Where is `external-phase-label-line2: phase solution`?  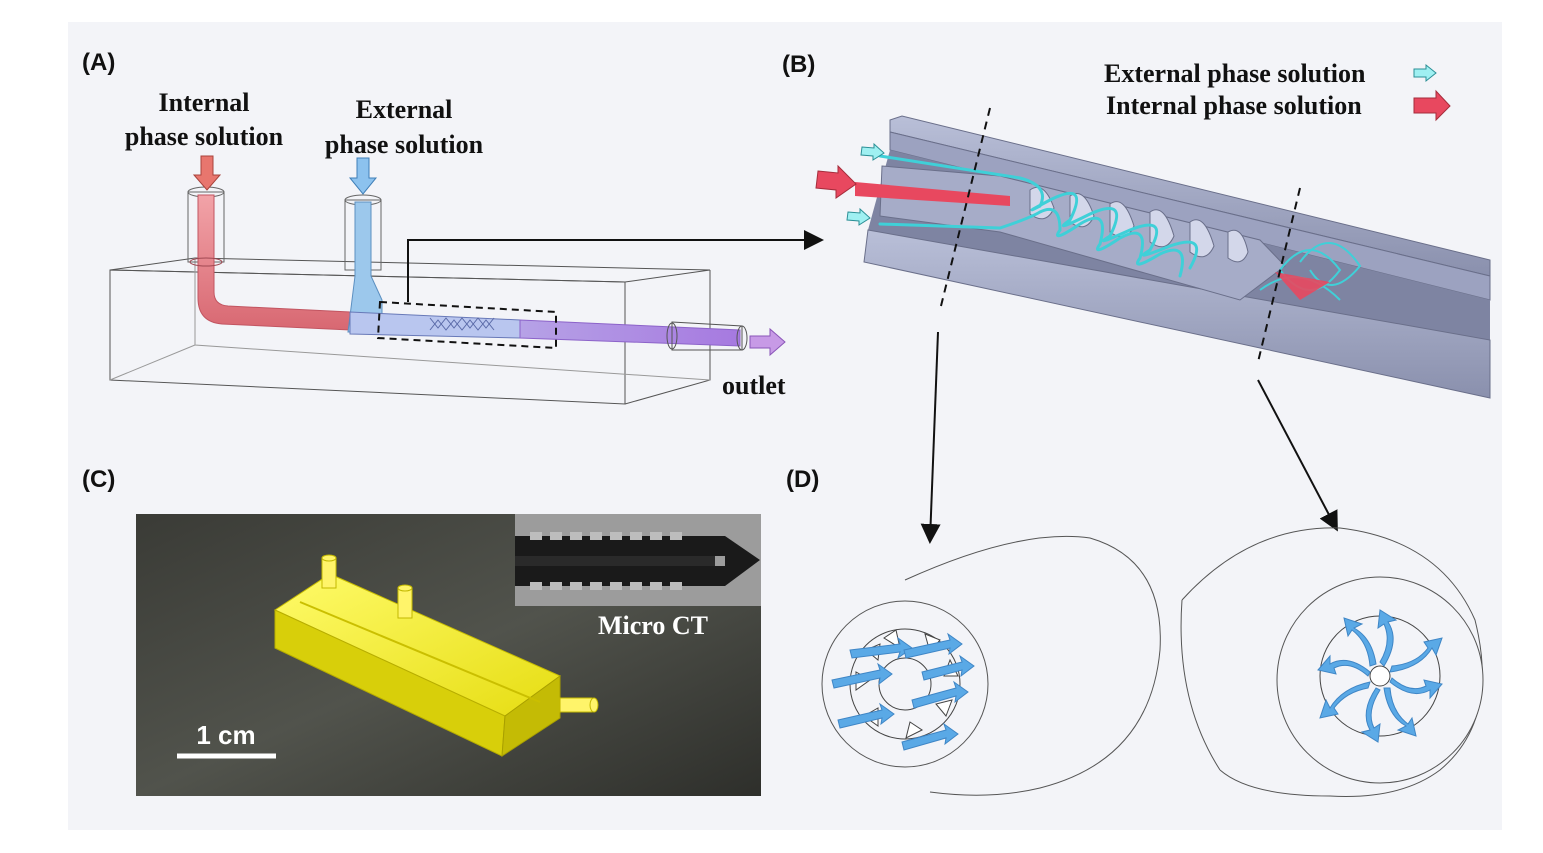 external-phase-label-line2: phase solution is located at coordinates (404, 144).